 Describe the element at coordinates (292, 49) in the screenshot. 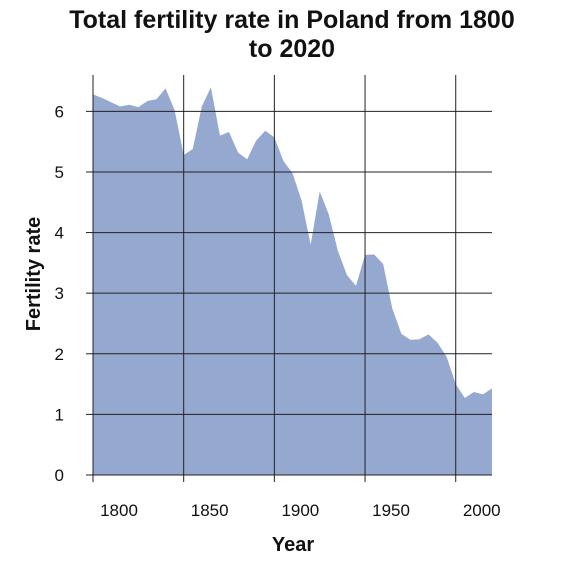

I see `chart-title-line-2: to 2020` at that location.